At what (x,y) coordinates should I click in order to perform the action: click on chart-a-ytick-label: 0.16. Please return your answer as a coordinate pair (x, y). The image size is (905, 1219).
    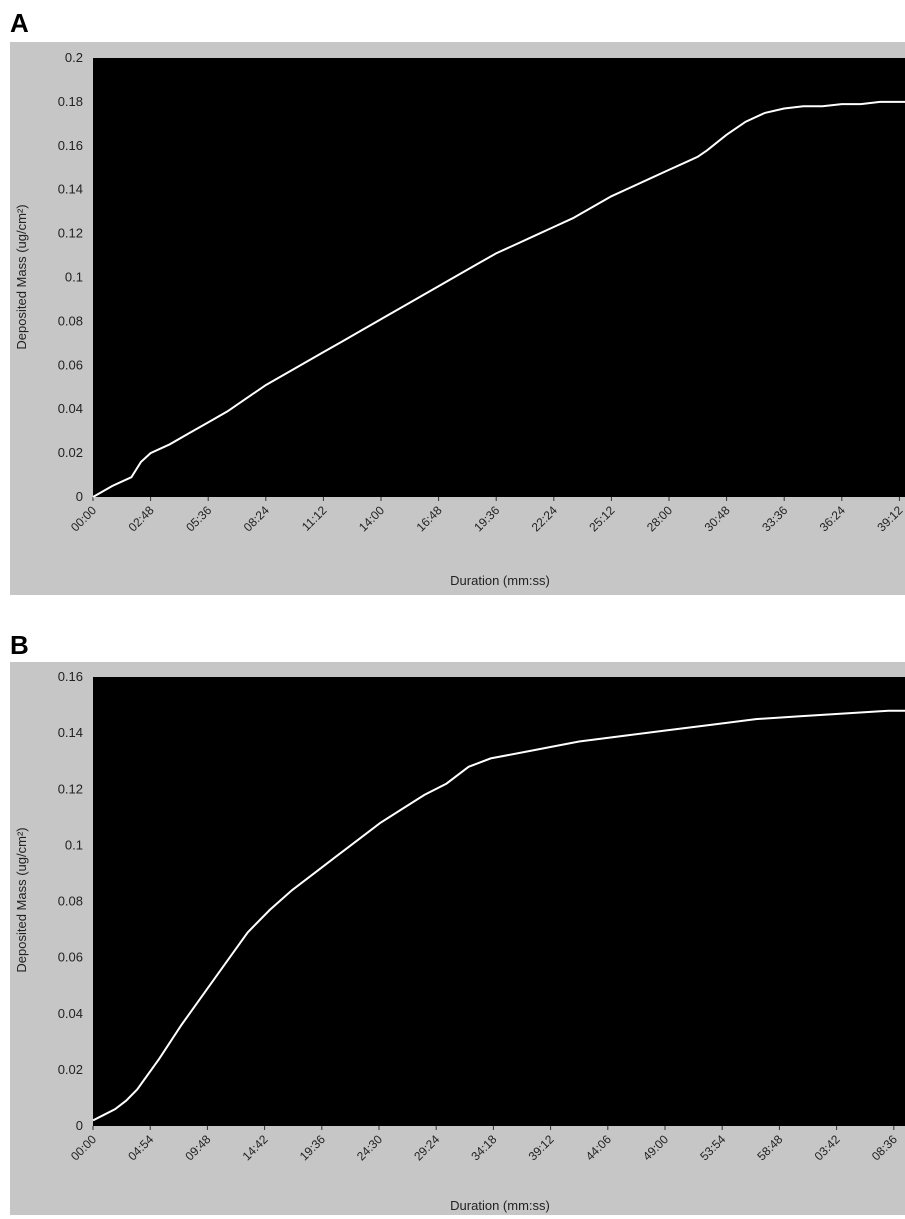
    Looking at the image, I should click on (70, 145).